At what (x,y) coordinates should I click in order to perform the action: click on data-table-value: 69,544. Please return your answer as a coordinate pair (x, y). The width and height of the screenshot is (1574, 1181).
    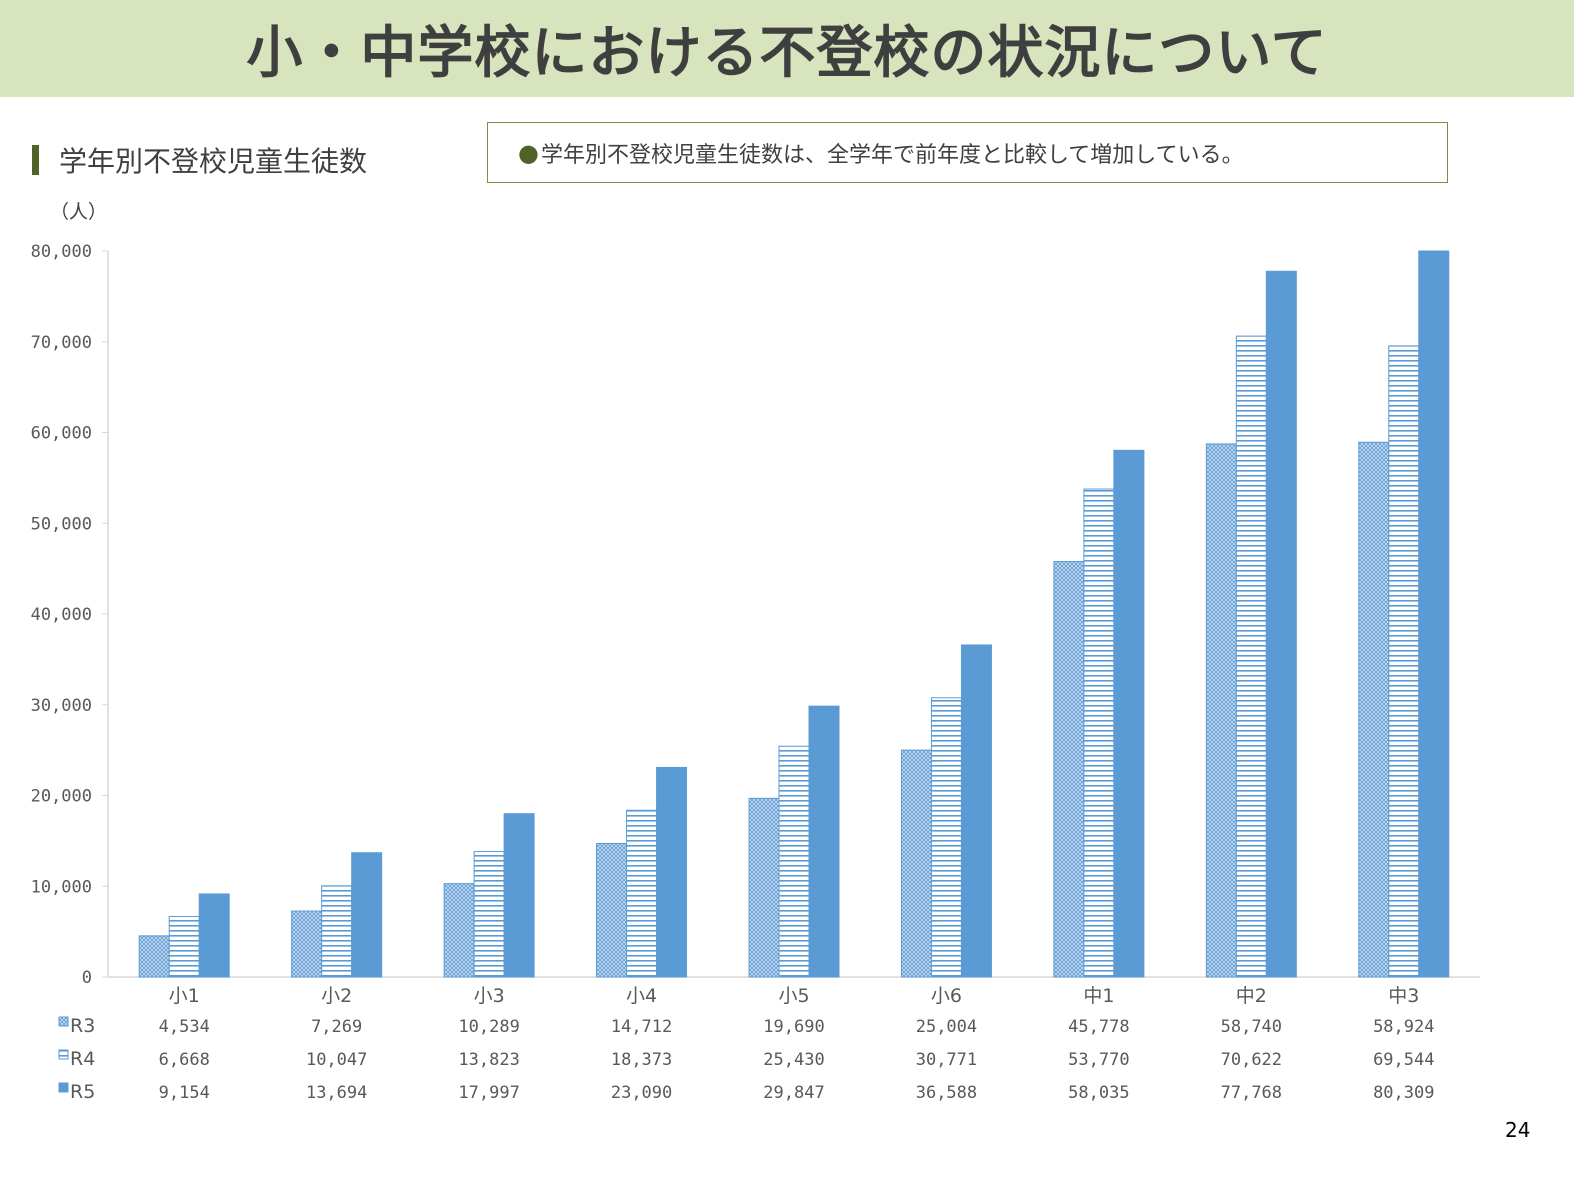
    Looking at the image, I should click on (1403, 1060).